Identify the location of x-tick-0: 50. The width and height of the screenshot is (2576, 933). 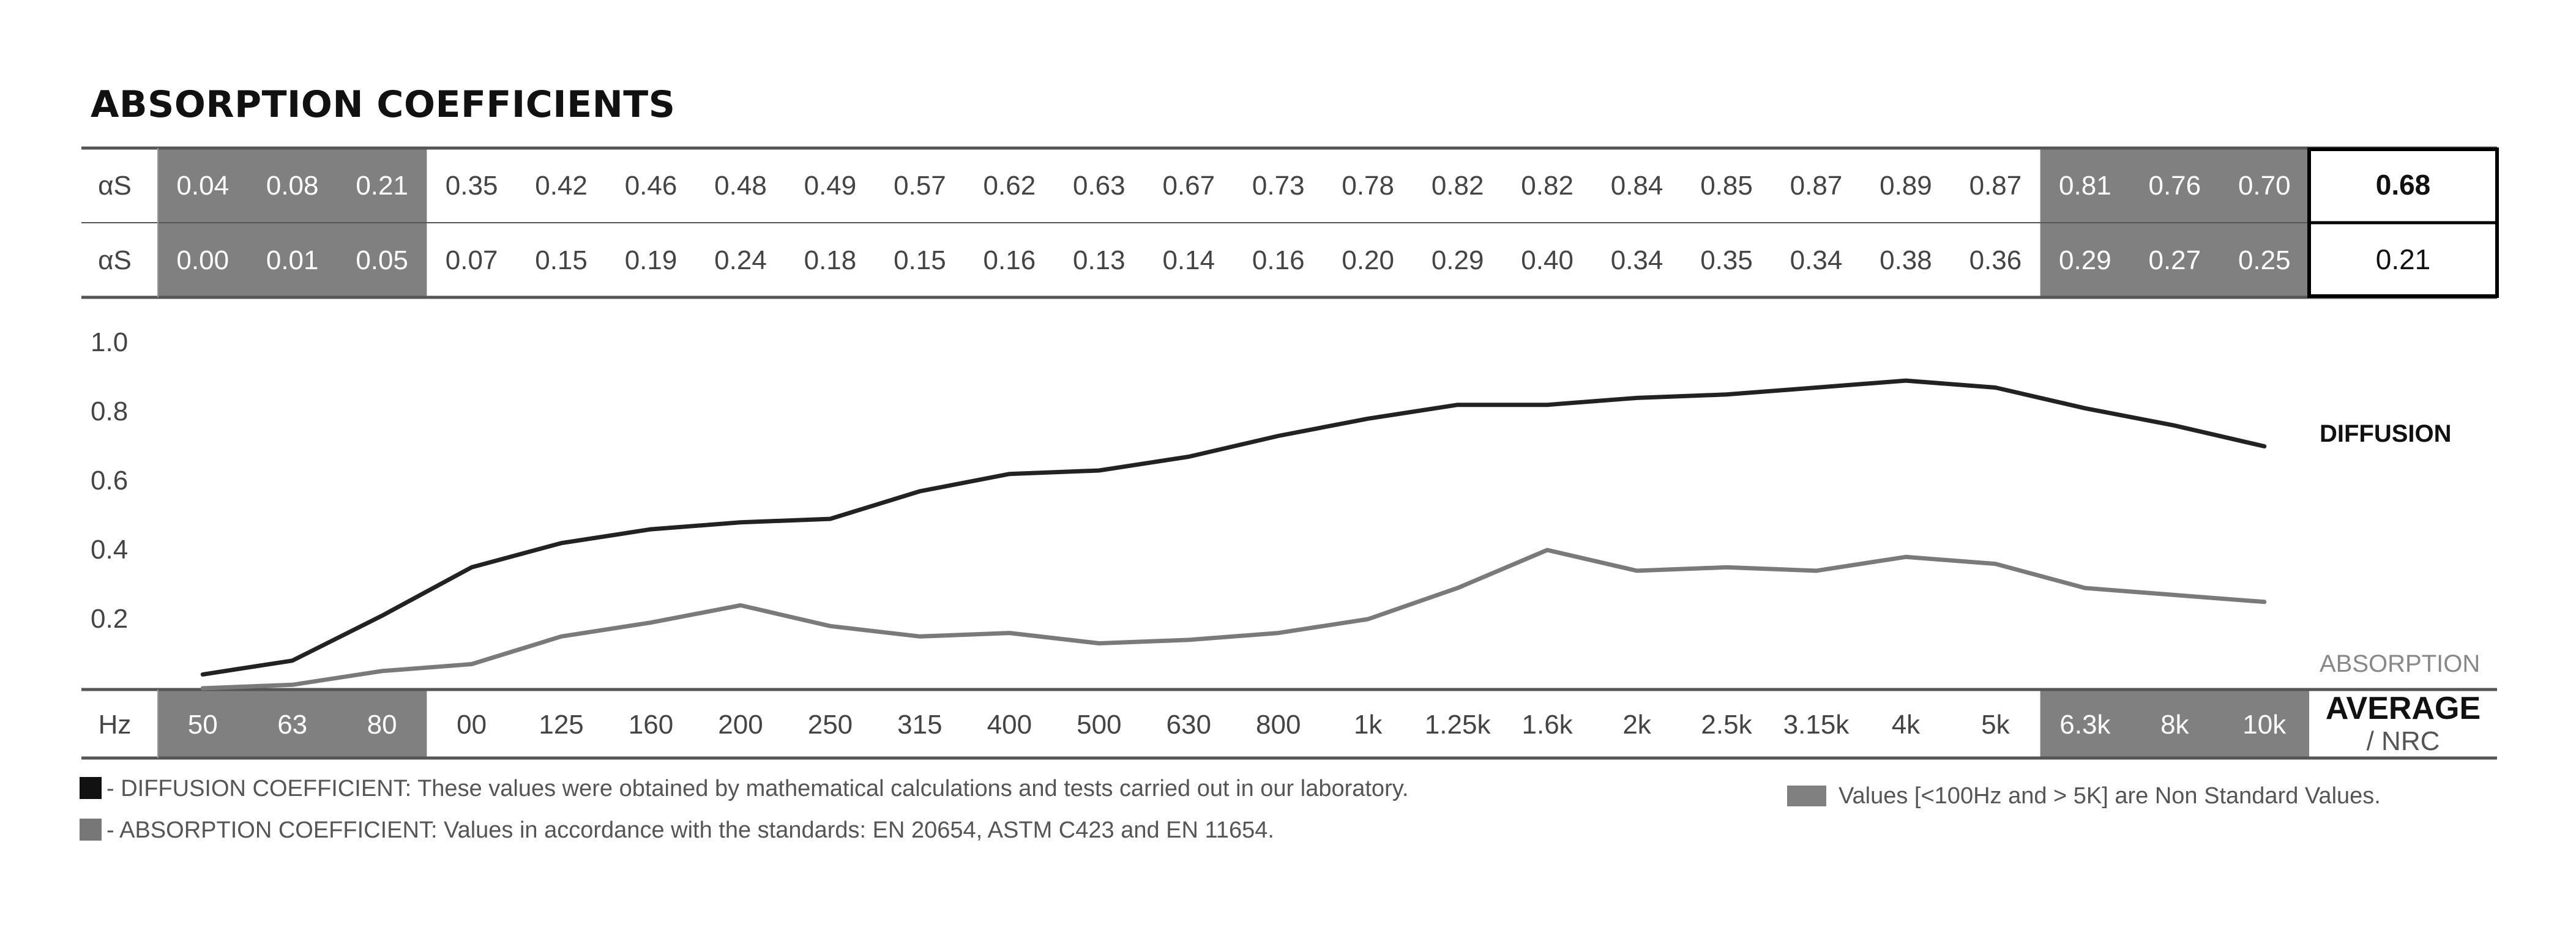
(203, 725).